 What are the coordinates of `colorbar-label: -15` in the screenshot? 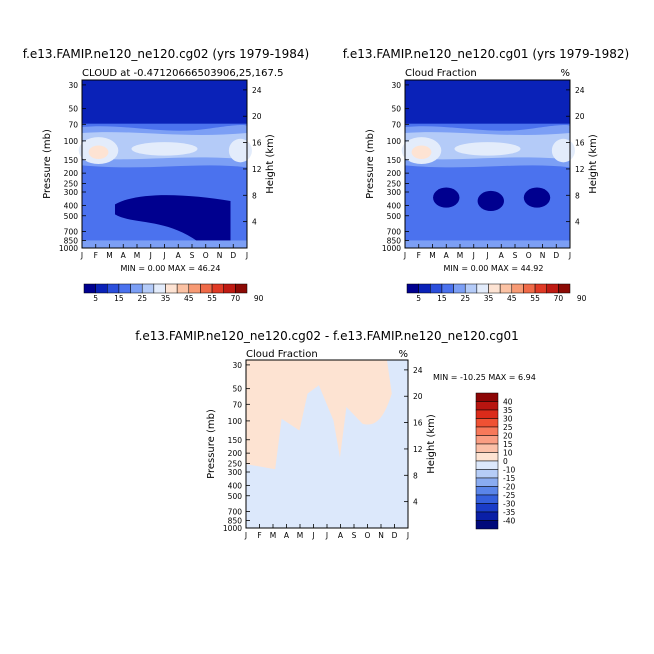 It's located at (509, 478).